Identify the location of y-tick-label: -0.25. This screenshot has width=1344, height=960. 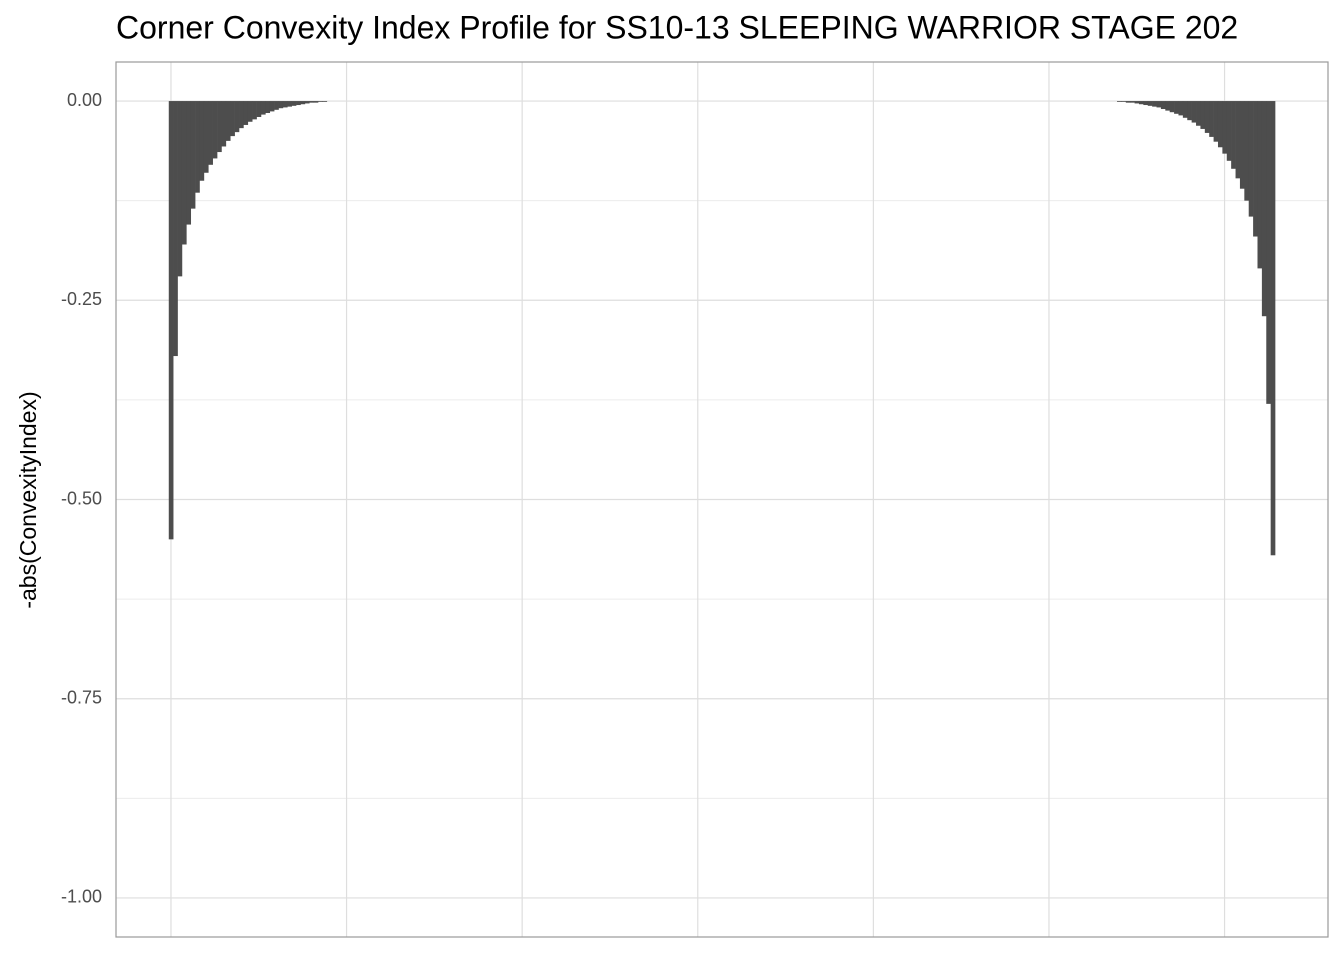
(81, 299).